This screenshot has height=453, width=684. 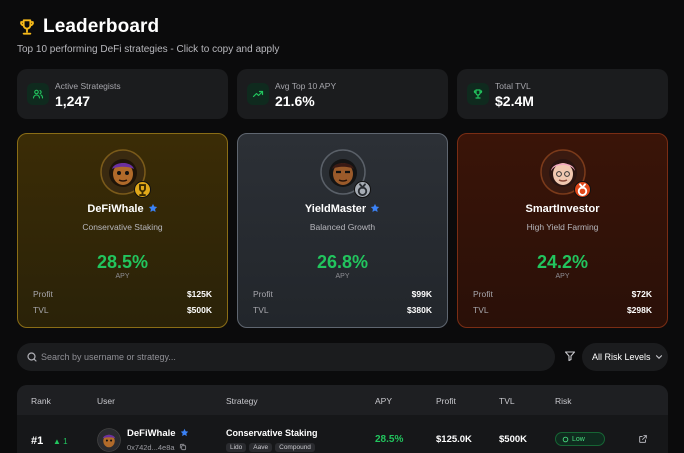 I want to click on risk-level-select: All Risk Levels, so click(x=625, y=357).